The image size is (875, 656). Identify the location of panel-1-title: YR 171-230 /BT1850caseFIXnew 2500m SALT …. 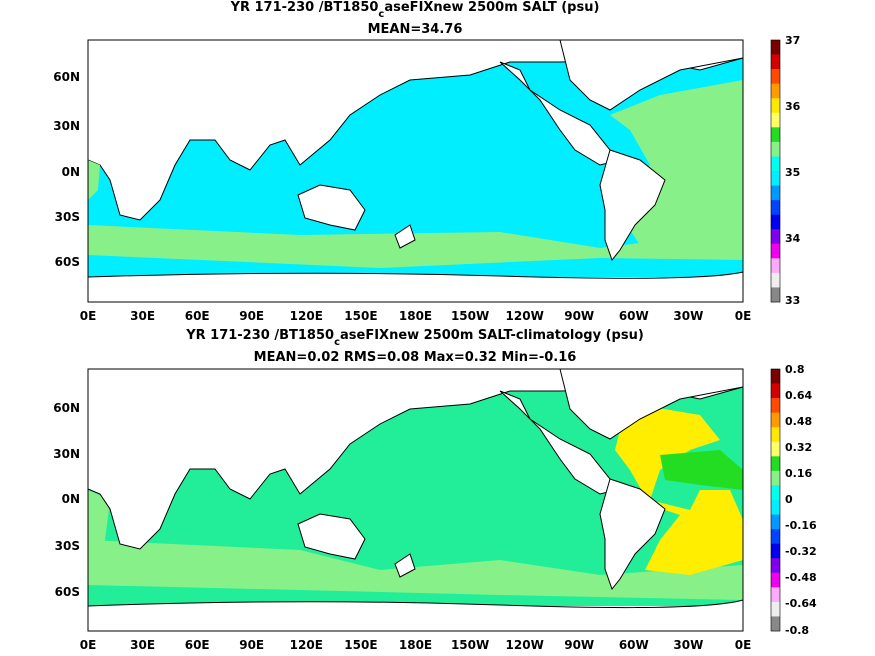
(415, 10).